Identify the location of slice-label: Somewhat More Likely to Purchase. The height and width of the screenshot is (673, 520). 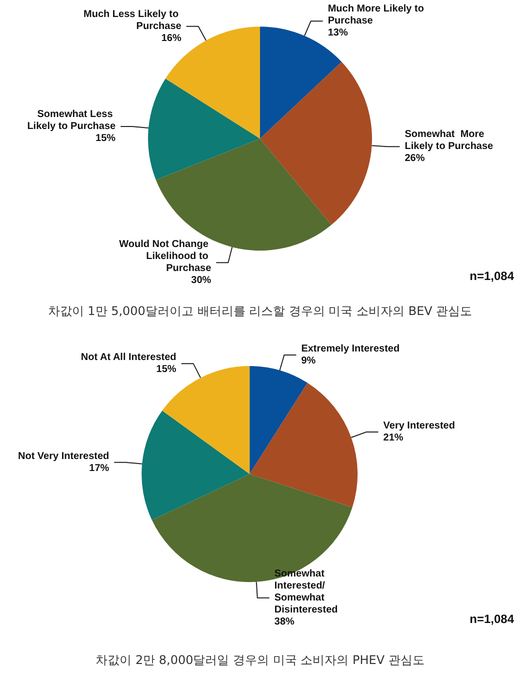
(449, 140).